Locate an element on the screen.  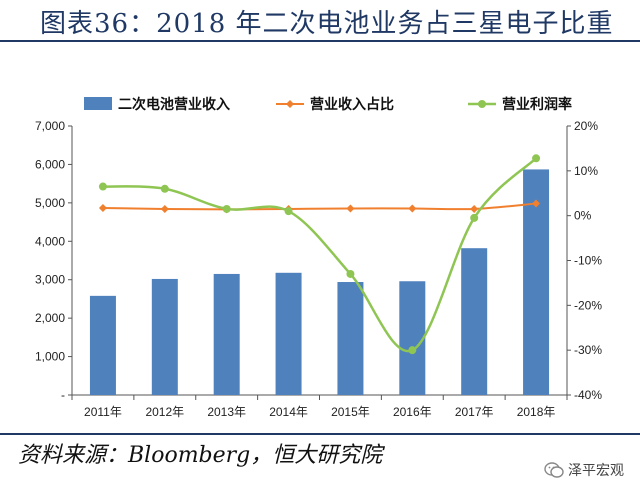
y-right-tick-label: 20% is located at coordinates (586, 126).